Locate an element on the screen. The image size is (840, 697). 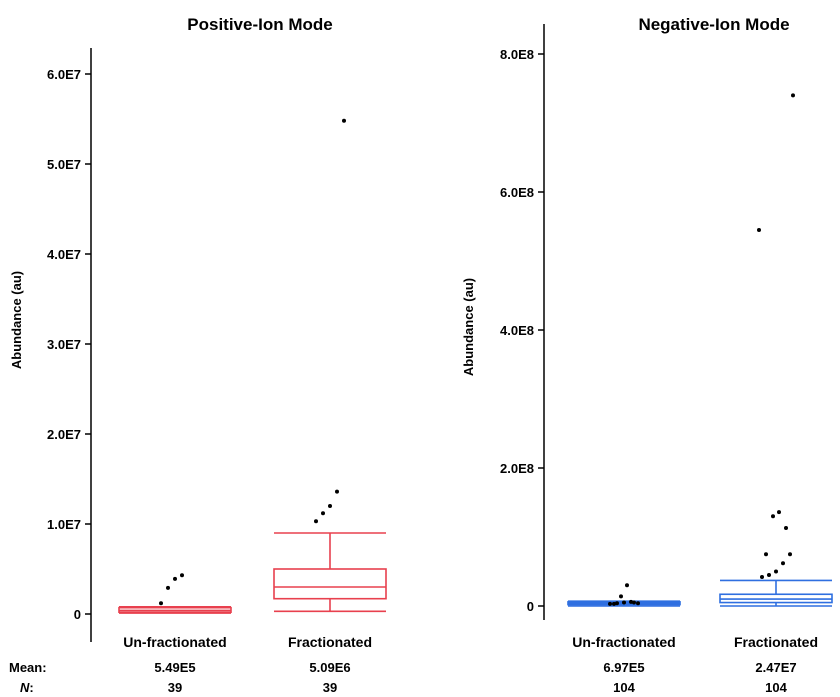
positive-mean-unfractionated: 5.49E5 is located at coordinates (174, 667).